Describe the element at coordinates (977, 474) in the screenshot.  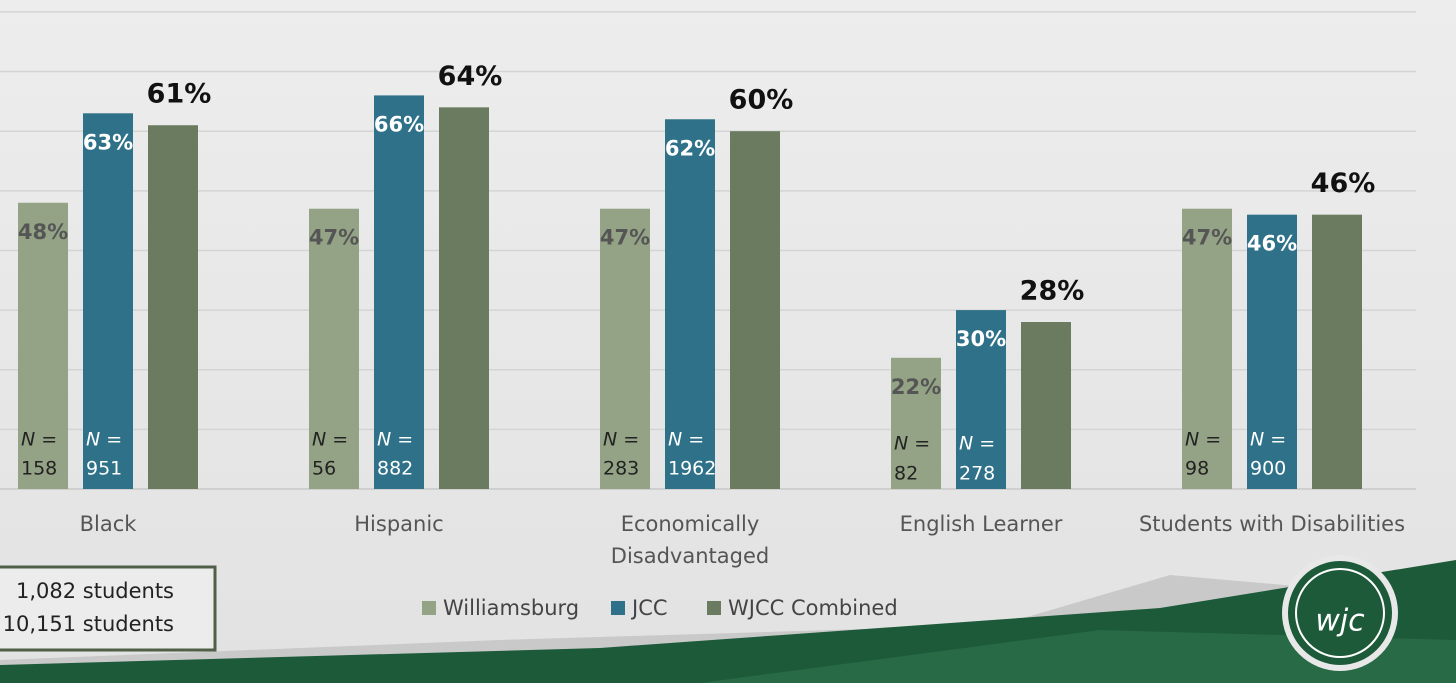
I see `n-value: 278` at that location.